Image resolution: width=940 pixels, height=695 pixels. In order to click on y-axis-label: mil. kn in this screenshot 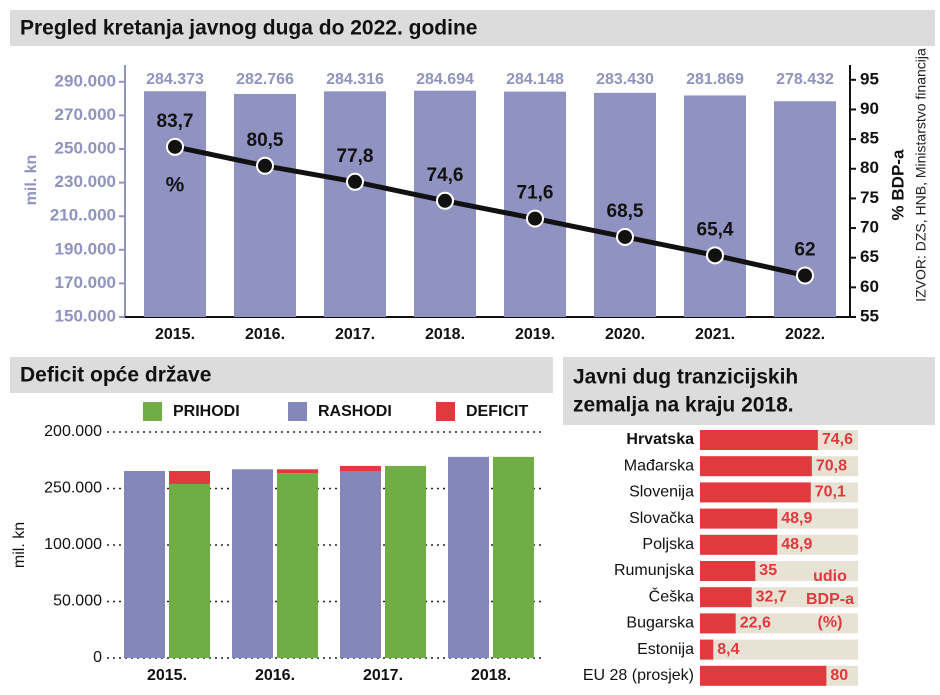, I will do `click(19, 545)`.